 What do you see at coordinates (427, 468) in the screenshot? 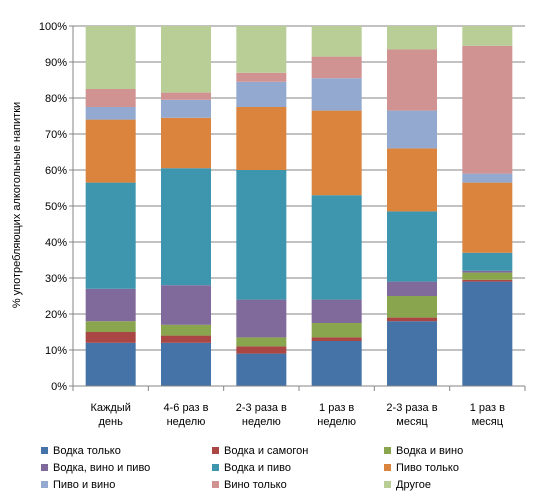
I see `legend-label: Пиво только` at bounding box center [427, 468].